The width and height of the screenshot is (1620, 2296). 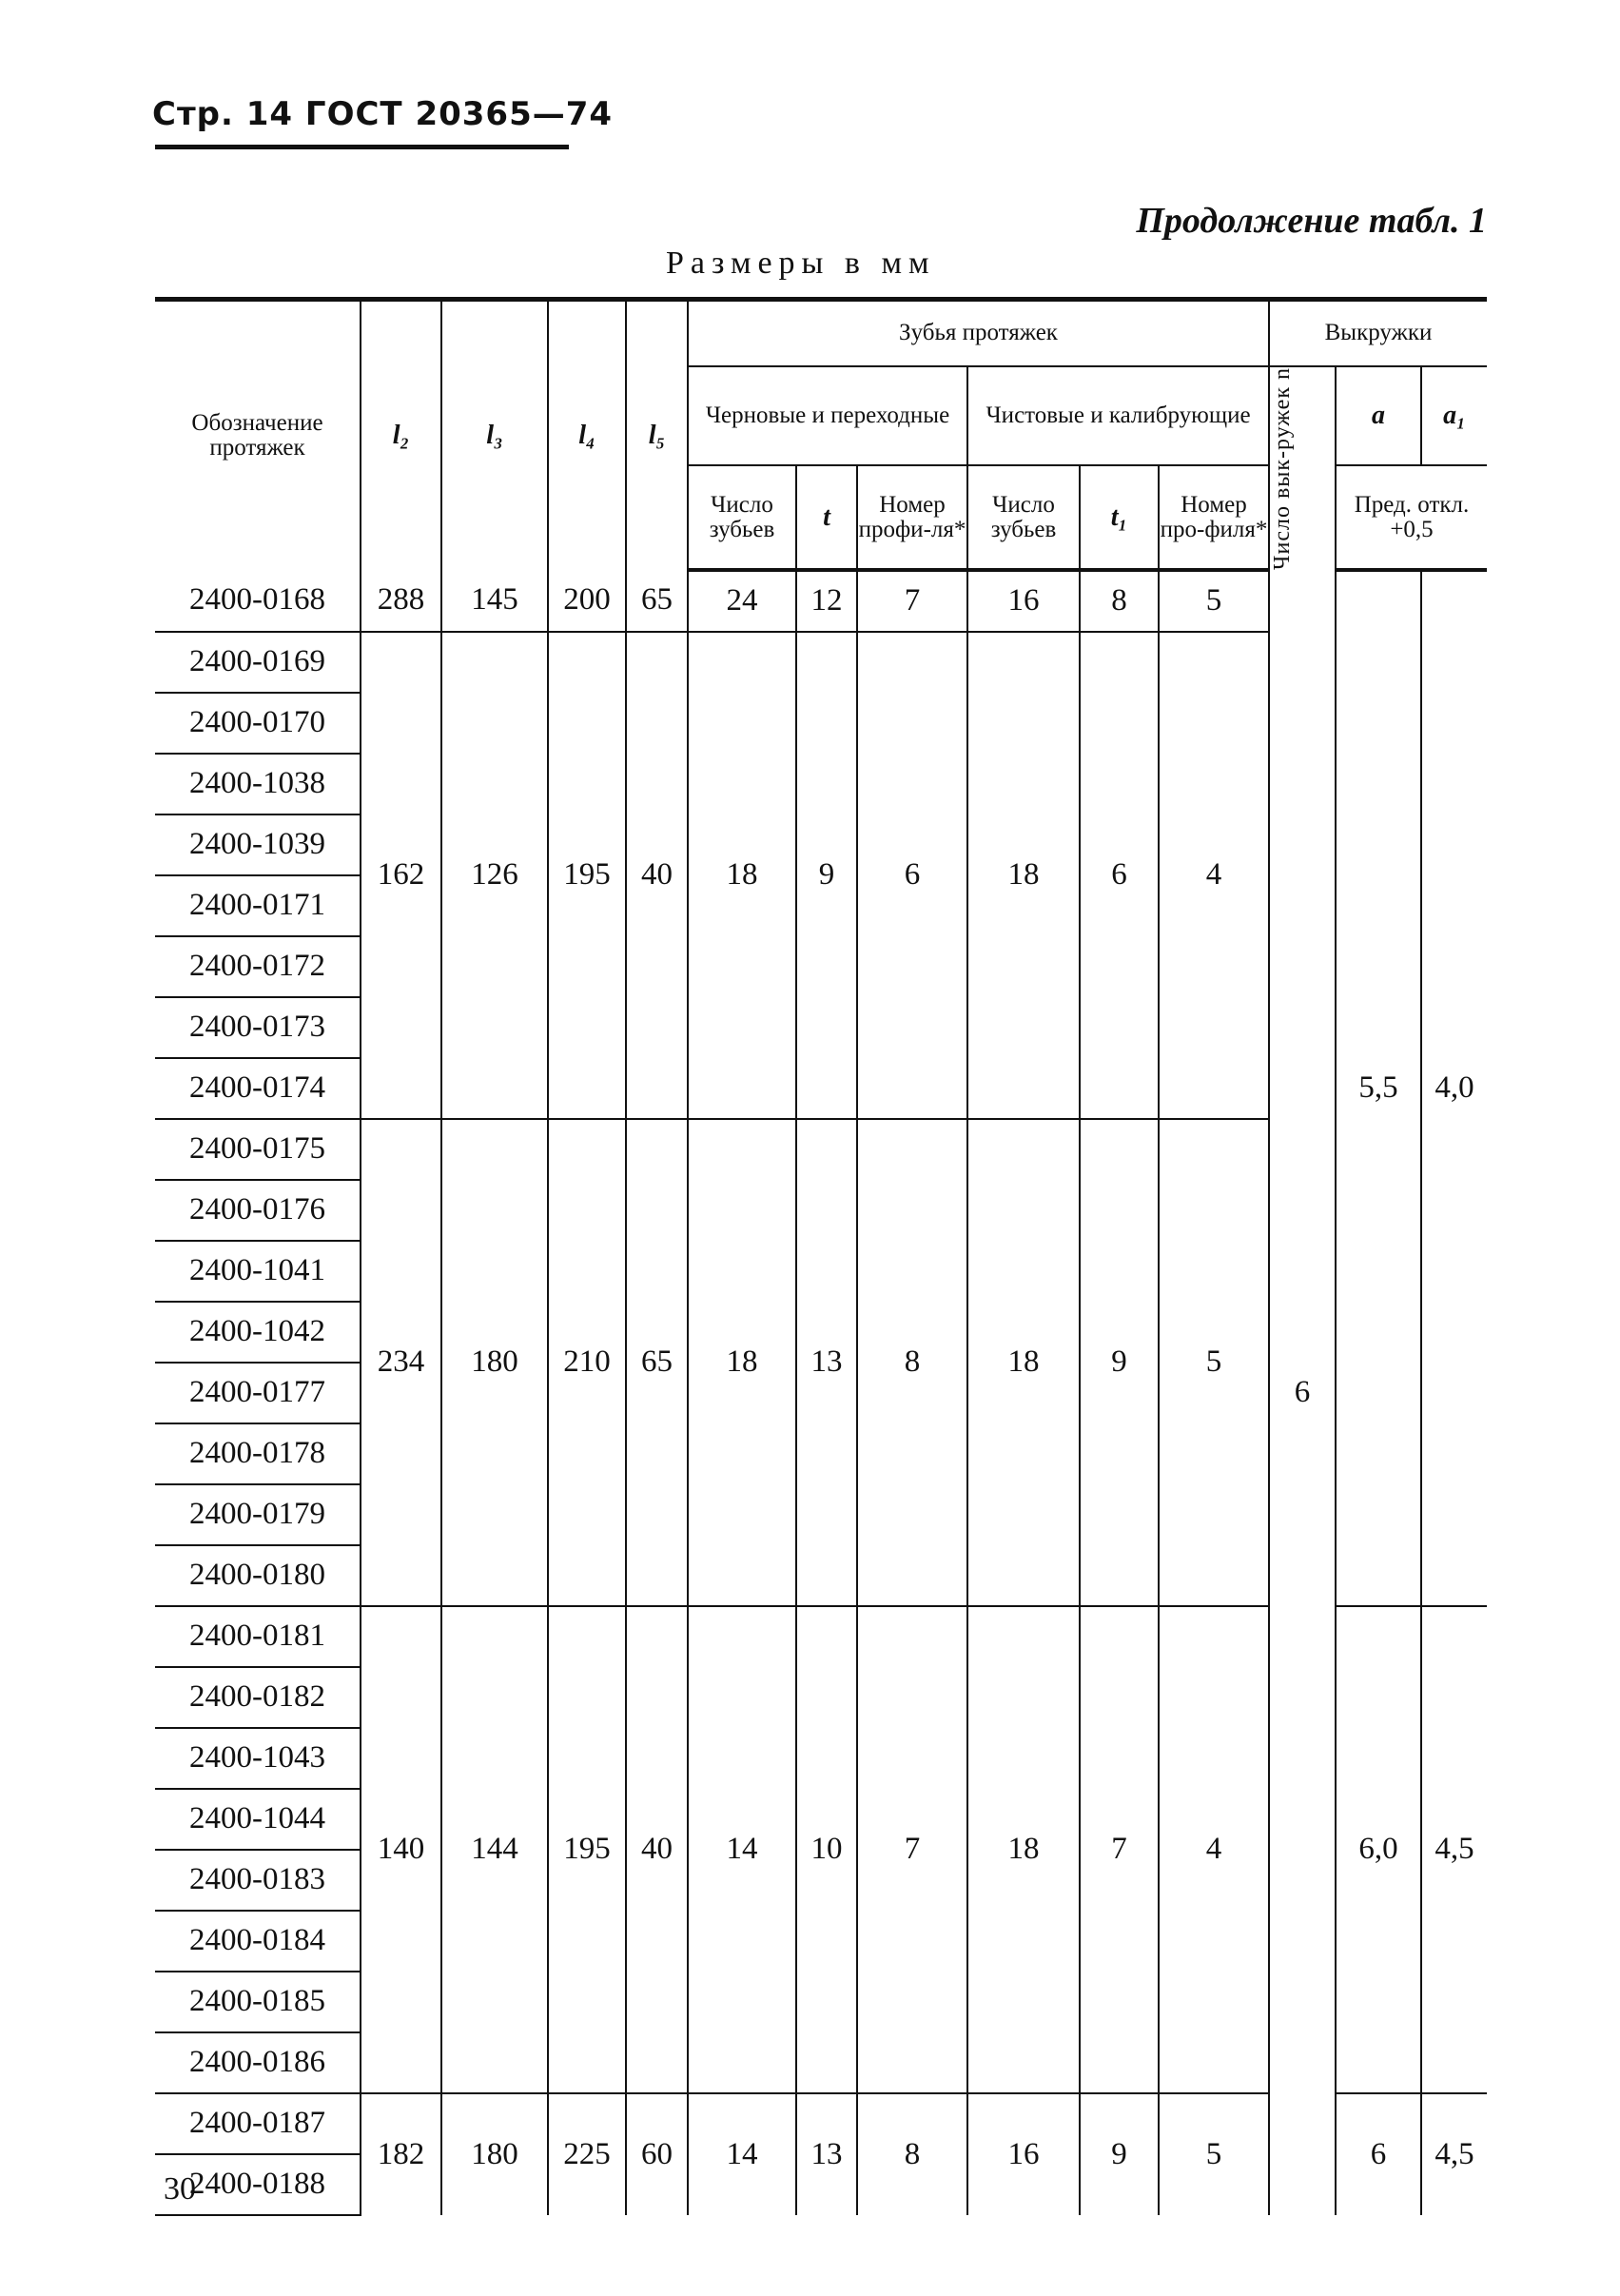 I want to click on t-cell: 9, so click(x=826, y=874).